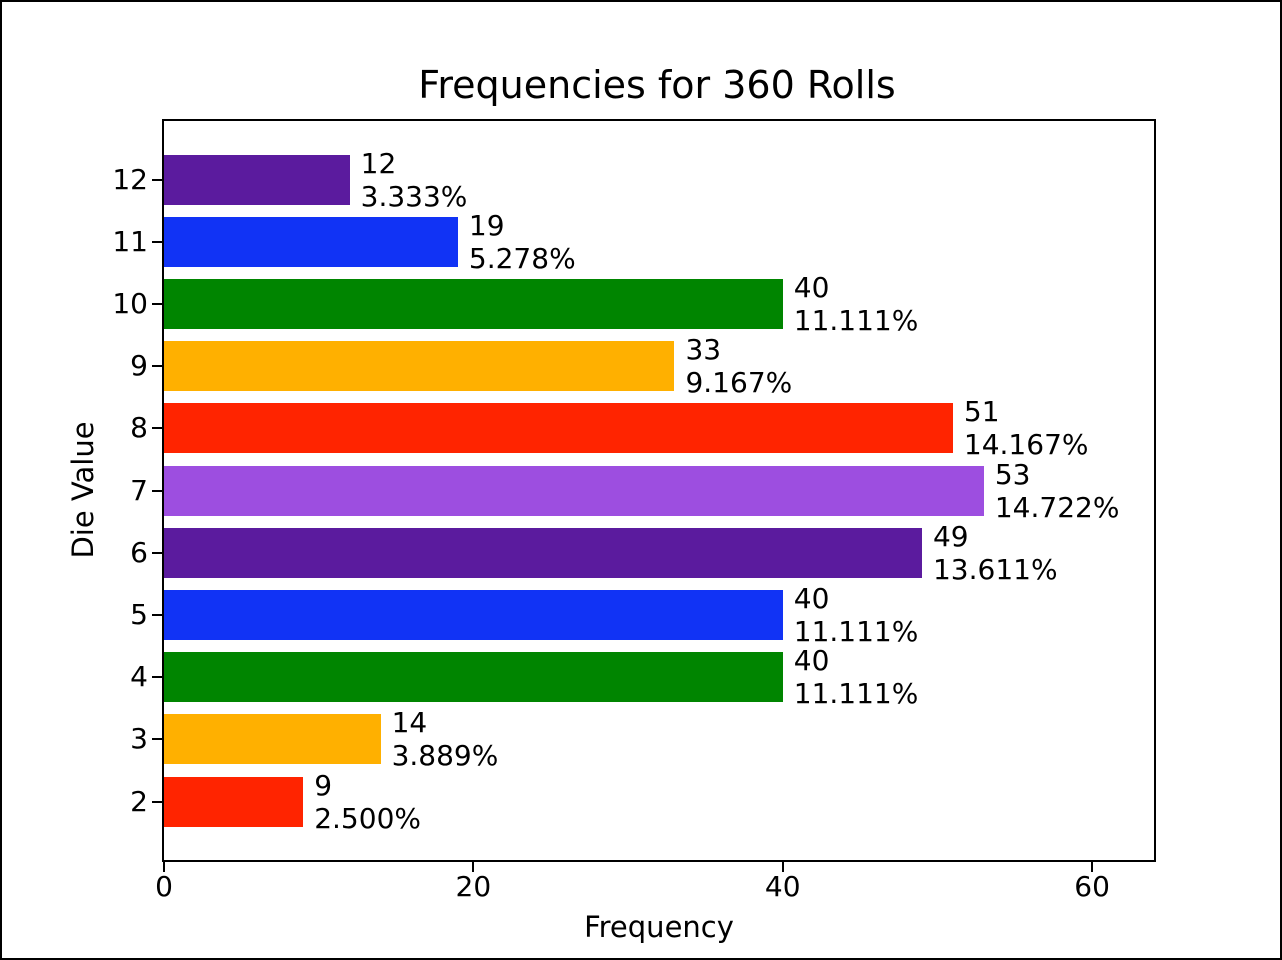  Describe the element at coordinates (130, 179) in the screenshot. I see `y-tick-label: 12` at that location.